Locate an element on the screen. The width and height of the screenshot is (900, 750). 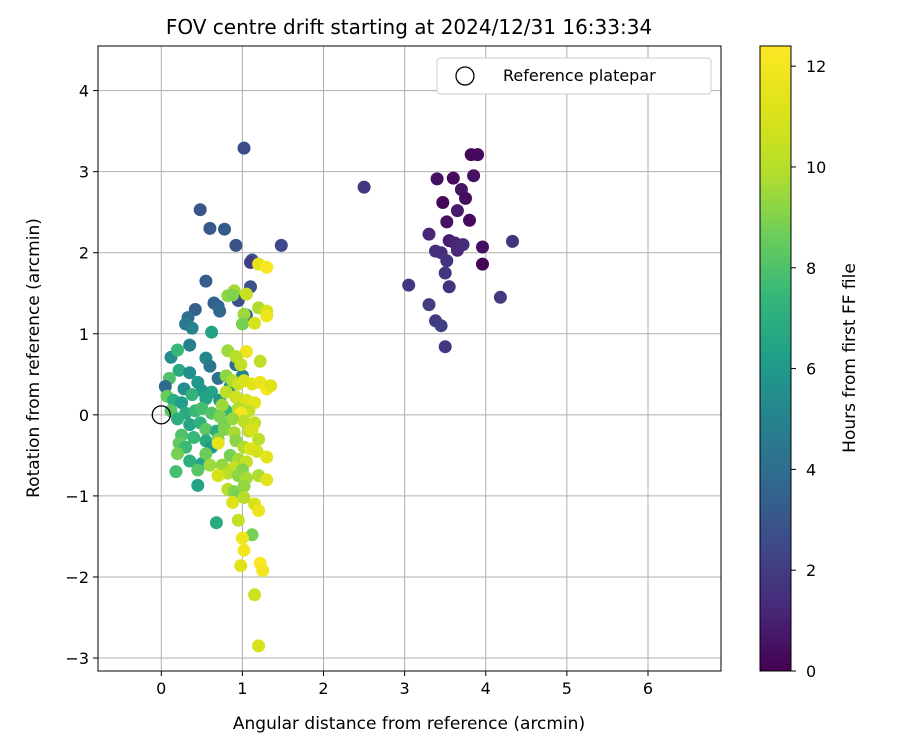
x-axis-ticks: 0 1 2 3 4 5 6 is located at coordinates (404, 684).